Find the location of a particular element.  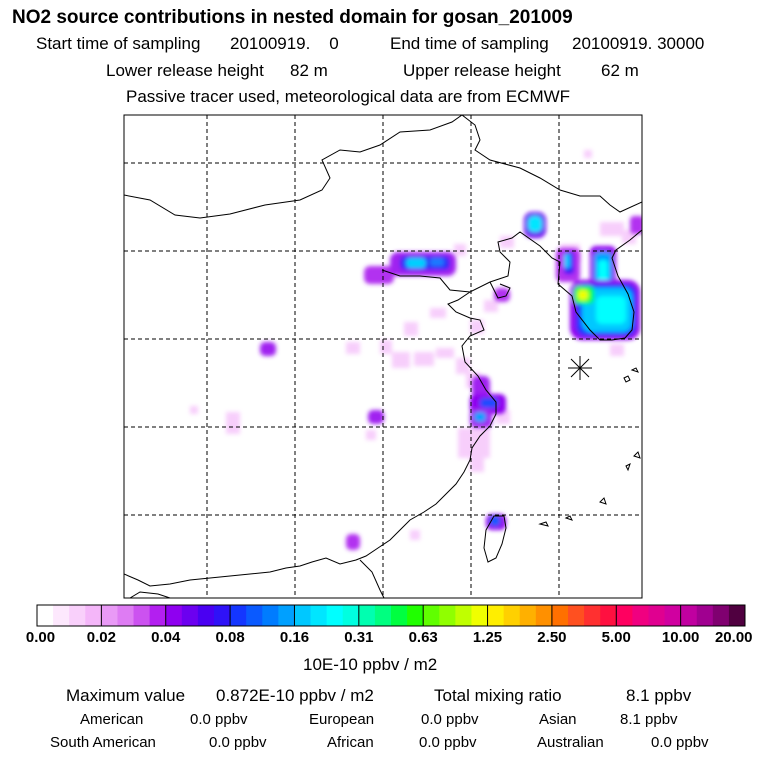

lower-height-value: 82 m is located at coordinates (309, 70).